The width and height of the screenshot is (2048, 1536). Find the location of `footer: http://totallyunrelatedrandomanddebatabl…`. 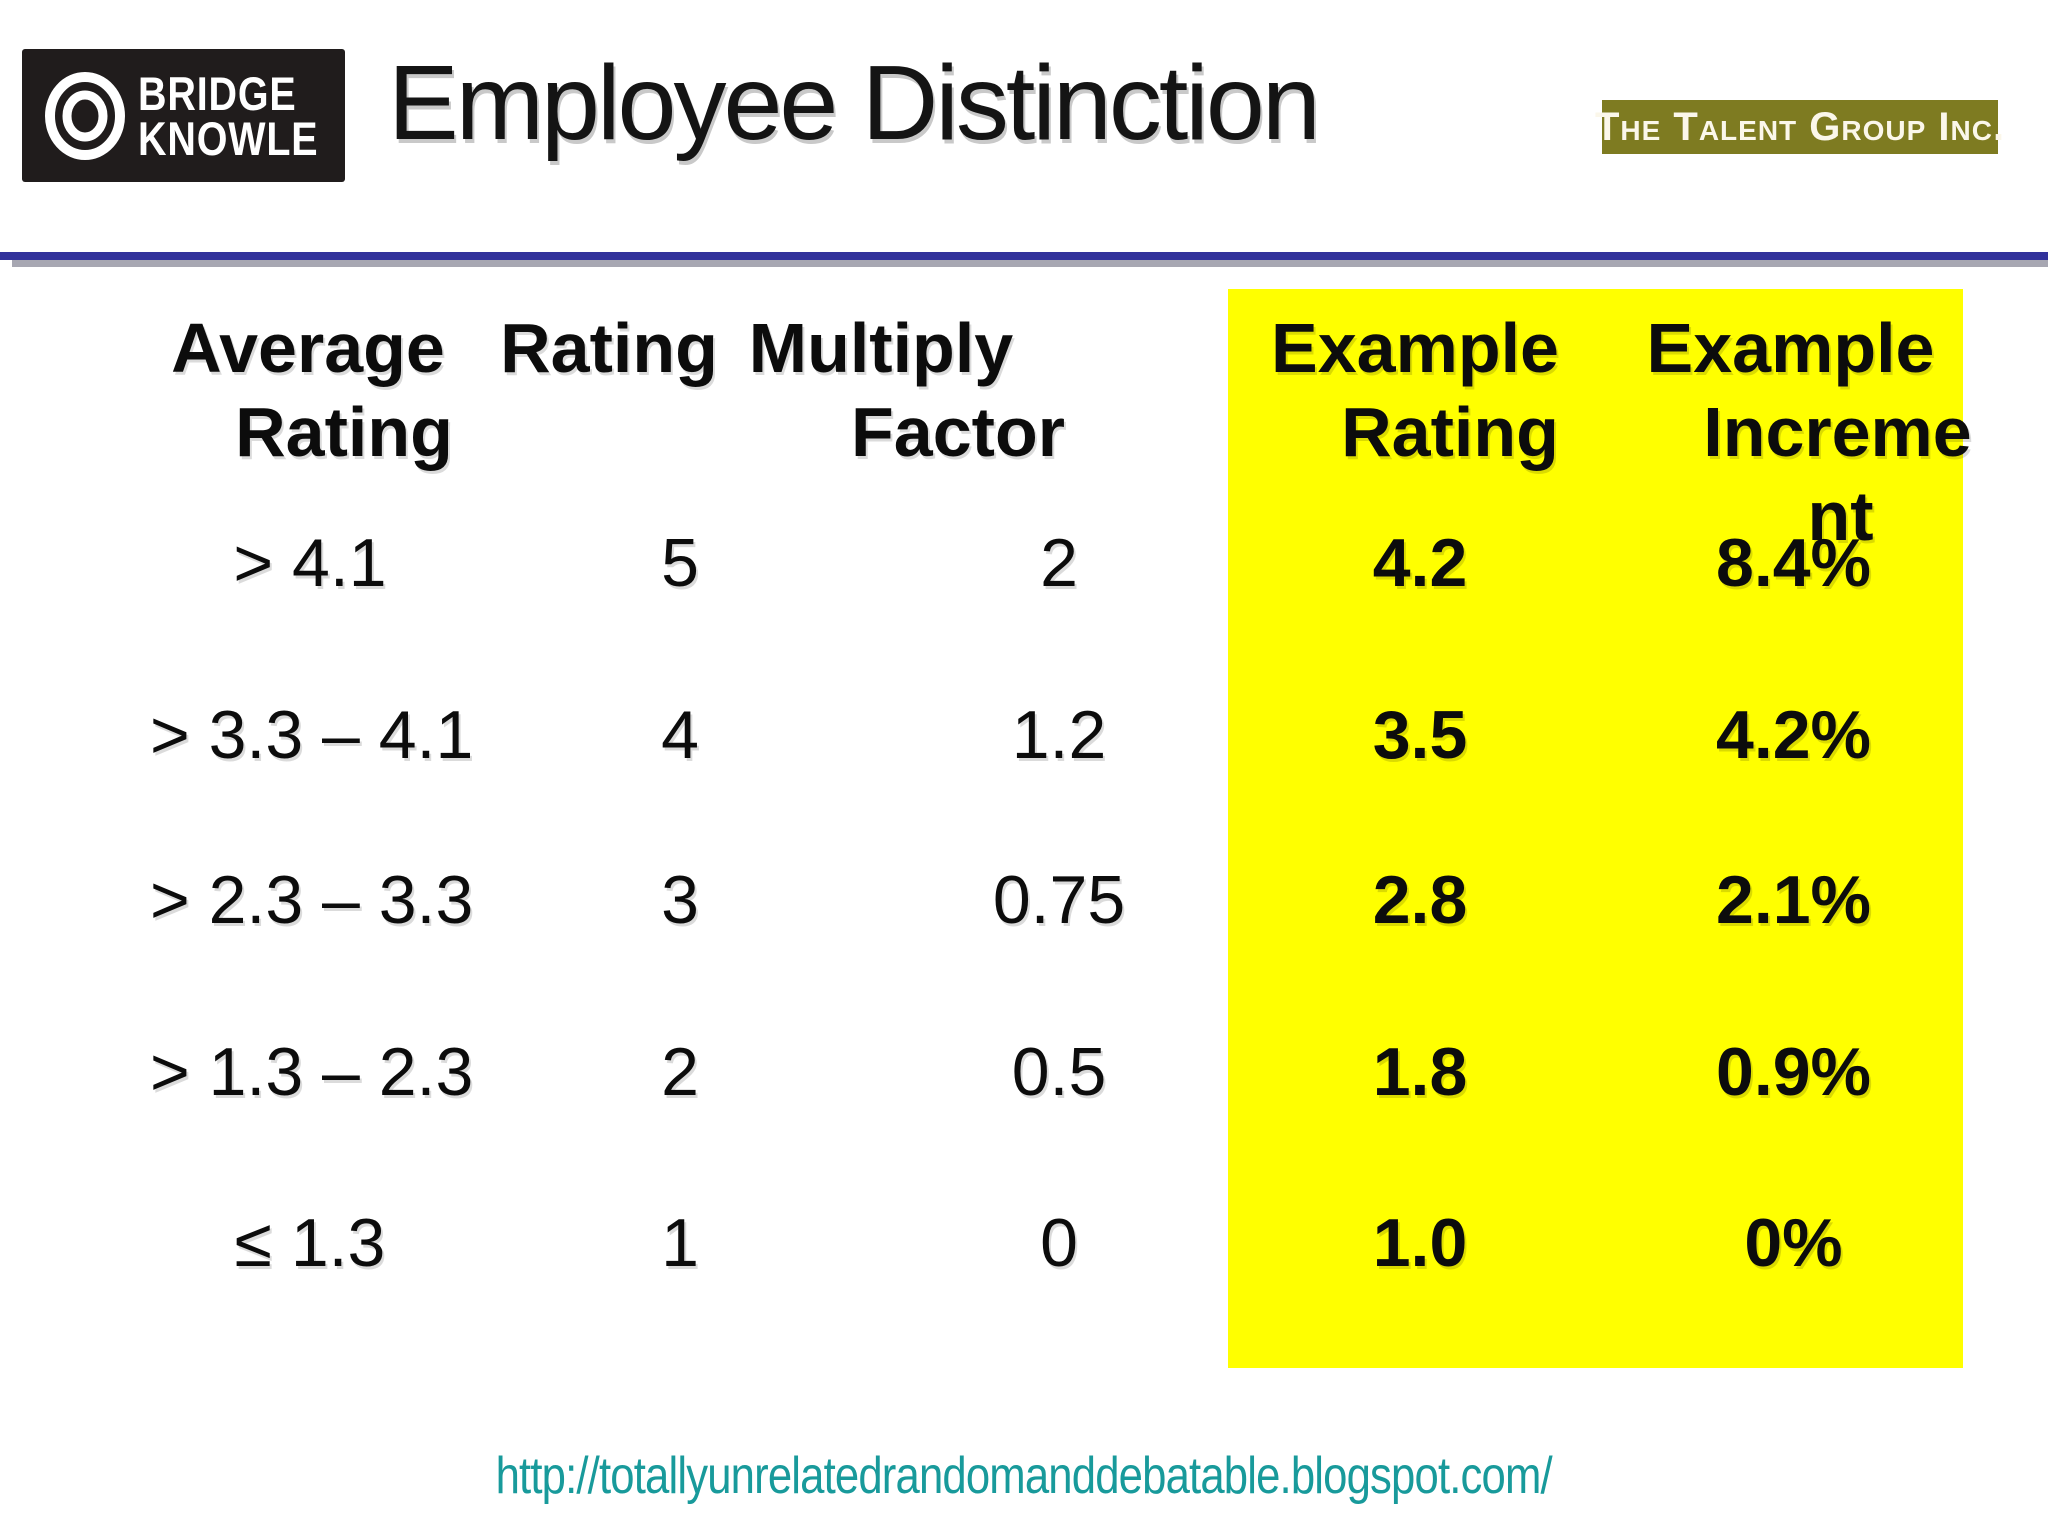

footer: http://totallyunrelatedrandomanddebatabl… is located at coordinates (1024, 1482).